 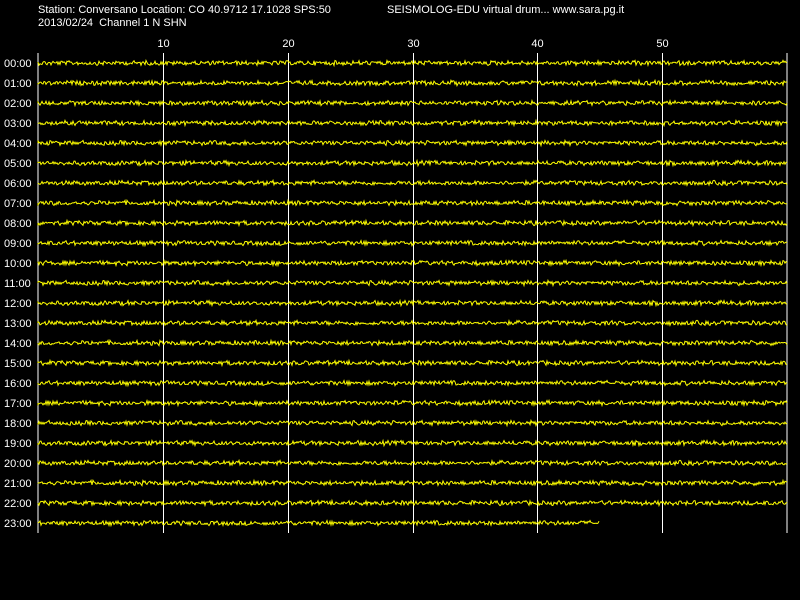 I want to click on row-label-1800: 18:00, so click(x=18, y=424).